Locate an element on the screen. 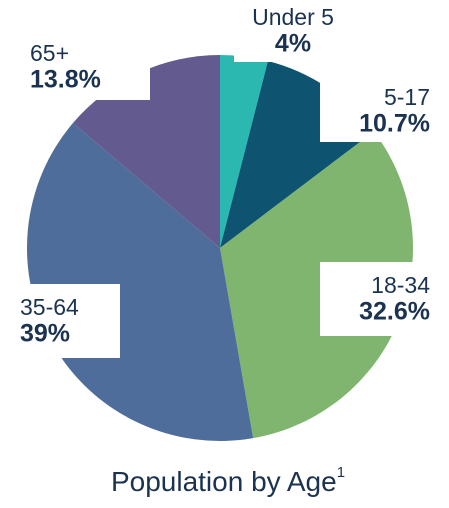 The width and height of the screenshot is (449, 508). slice-percent: 4% is located at coordinates (293, 44).